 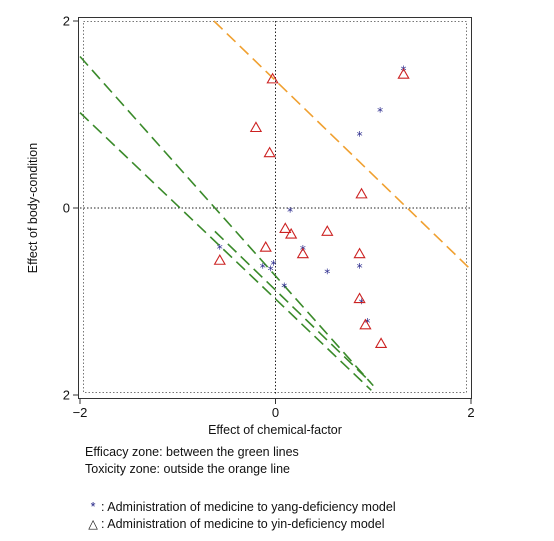 What do you see at coordinates (33, 208) in the screenshot?
I see `y-axis-label: Effect of body-condition` at bounding box center [33, 208].